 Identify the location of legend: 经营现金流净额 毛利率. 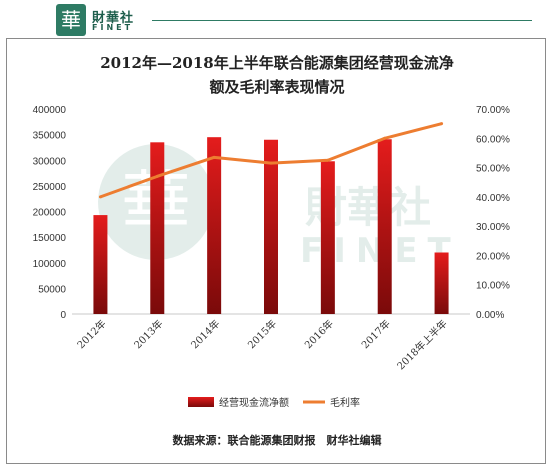
(274, 402).